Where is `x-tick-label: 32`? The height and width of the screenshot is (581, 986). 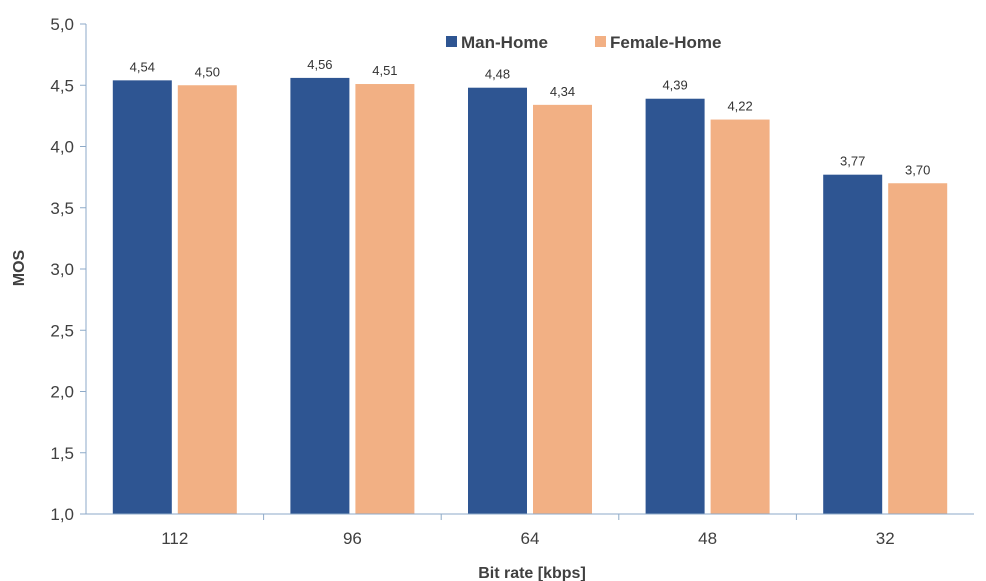 x-tick-label: 32 is located at coordinates (885, 538).